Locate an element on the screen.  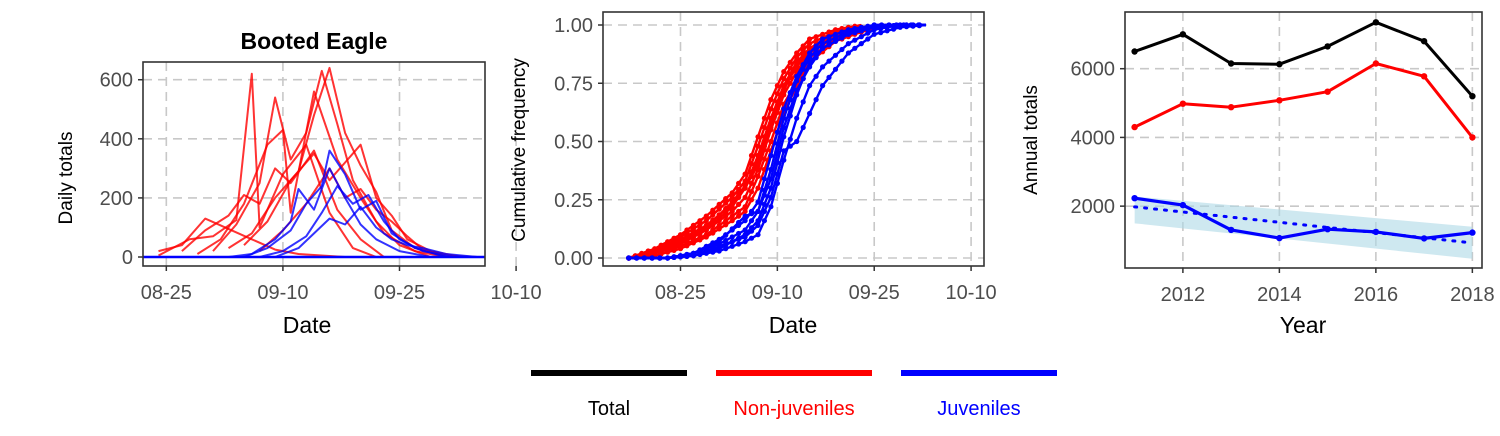
daily-x-tick-label: 09-25 is located at coordinates (399, 293).